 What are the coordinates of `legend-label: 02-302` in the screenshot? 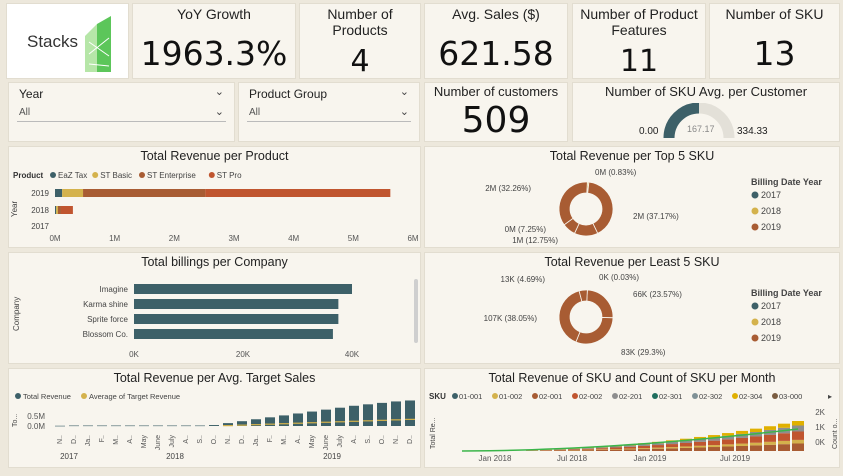 It's located at (710, 396).